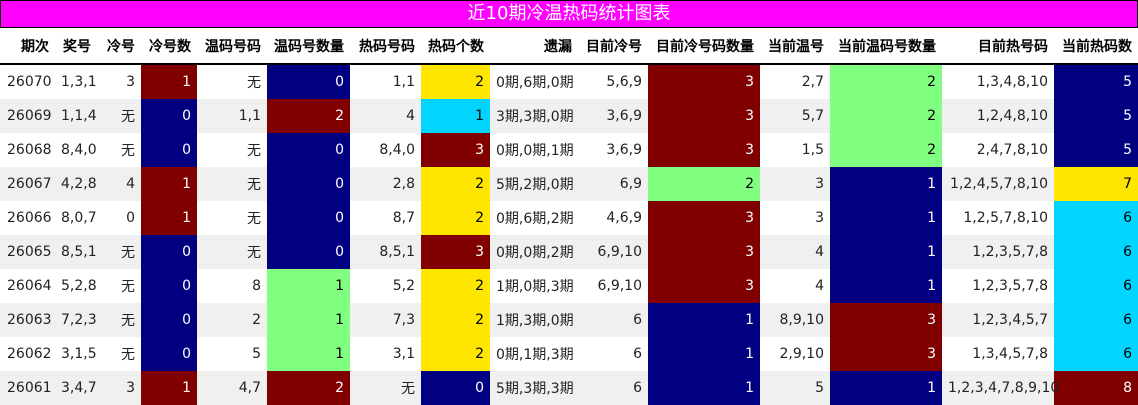 The height and width of the screenshot is (405, 1138). What do you see at coordinates (613, 46) in the screenshot?
I see `column-header: 目前冷号` at bounding box center [613, 46].